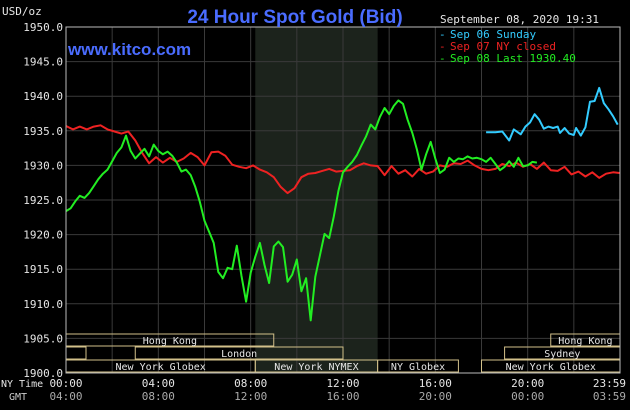  What do you see at coordinates (43, 235) in the screenshot?
I see `y-tick-label: 1920.0` at bounding box center [43, 235].